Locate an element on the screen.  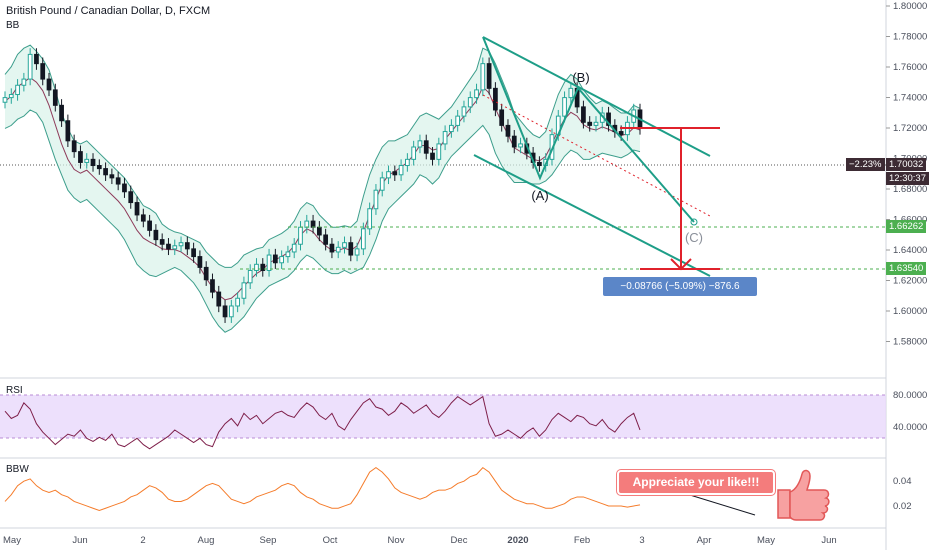
price-tick-label: 1.78000 is located at coordinates (910, 37).